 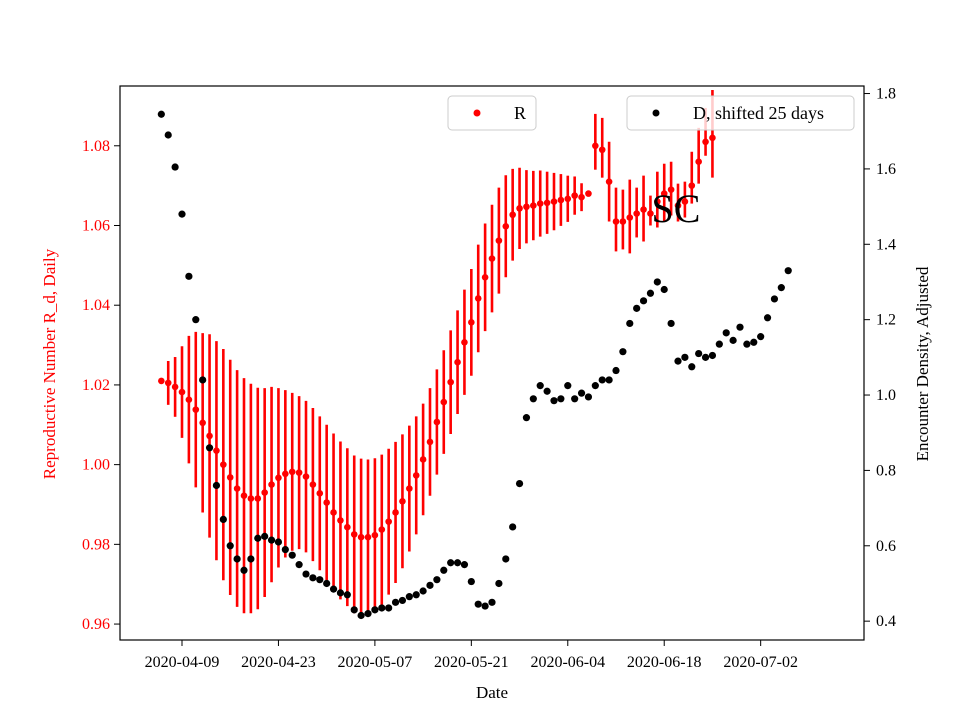 What do you see at coordinates (664, 662) in the screenshot?
I see `x-tick-label: 2020-06-18` at bounding box center [664, 662].